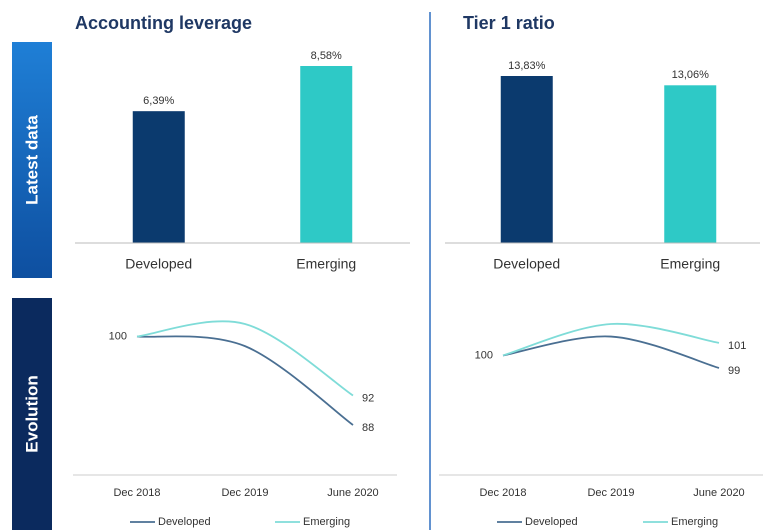 The height and width of the screenshot is (530, 765). What do you see at coordinates (734, 371) in the screenshot?
I see `data-label: 99` at bounding box center [734, 371].